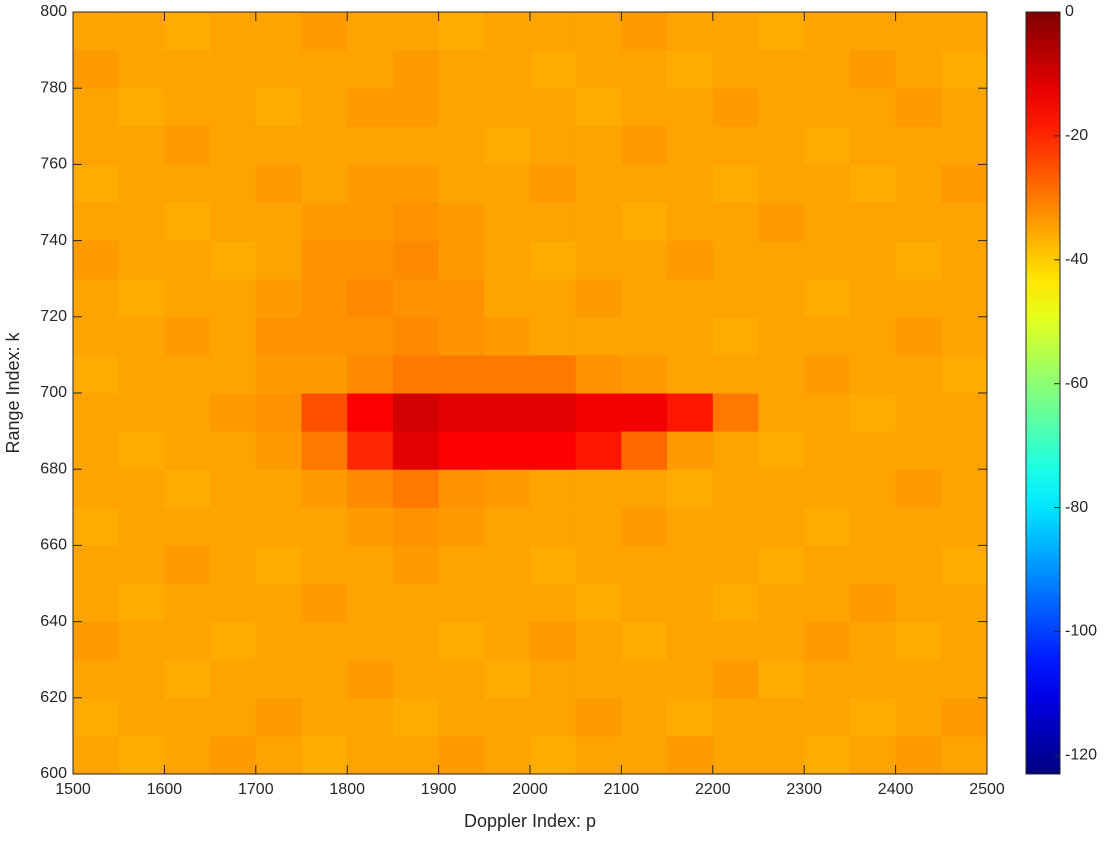  Describe the element at coordinates (53, 773) in the screenshot. I see `y-tick-label: 600` at that location.